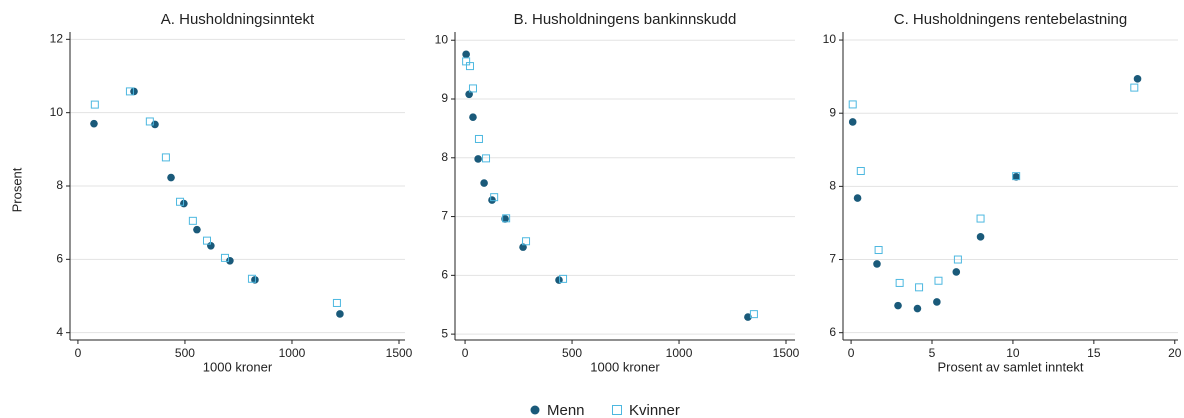 The width and height of the screenshot is (1184, 418). What do you see at coordinates (1011, 366) in the screenshot?
I see `x-axis-label: Prosent av samlet inntekt` at bounding box center [1011, 366].